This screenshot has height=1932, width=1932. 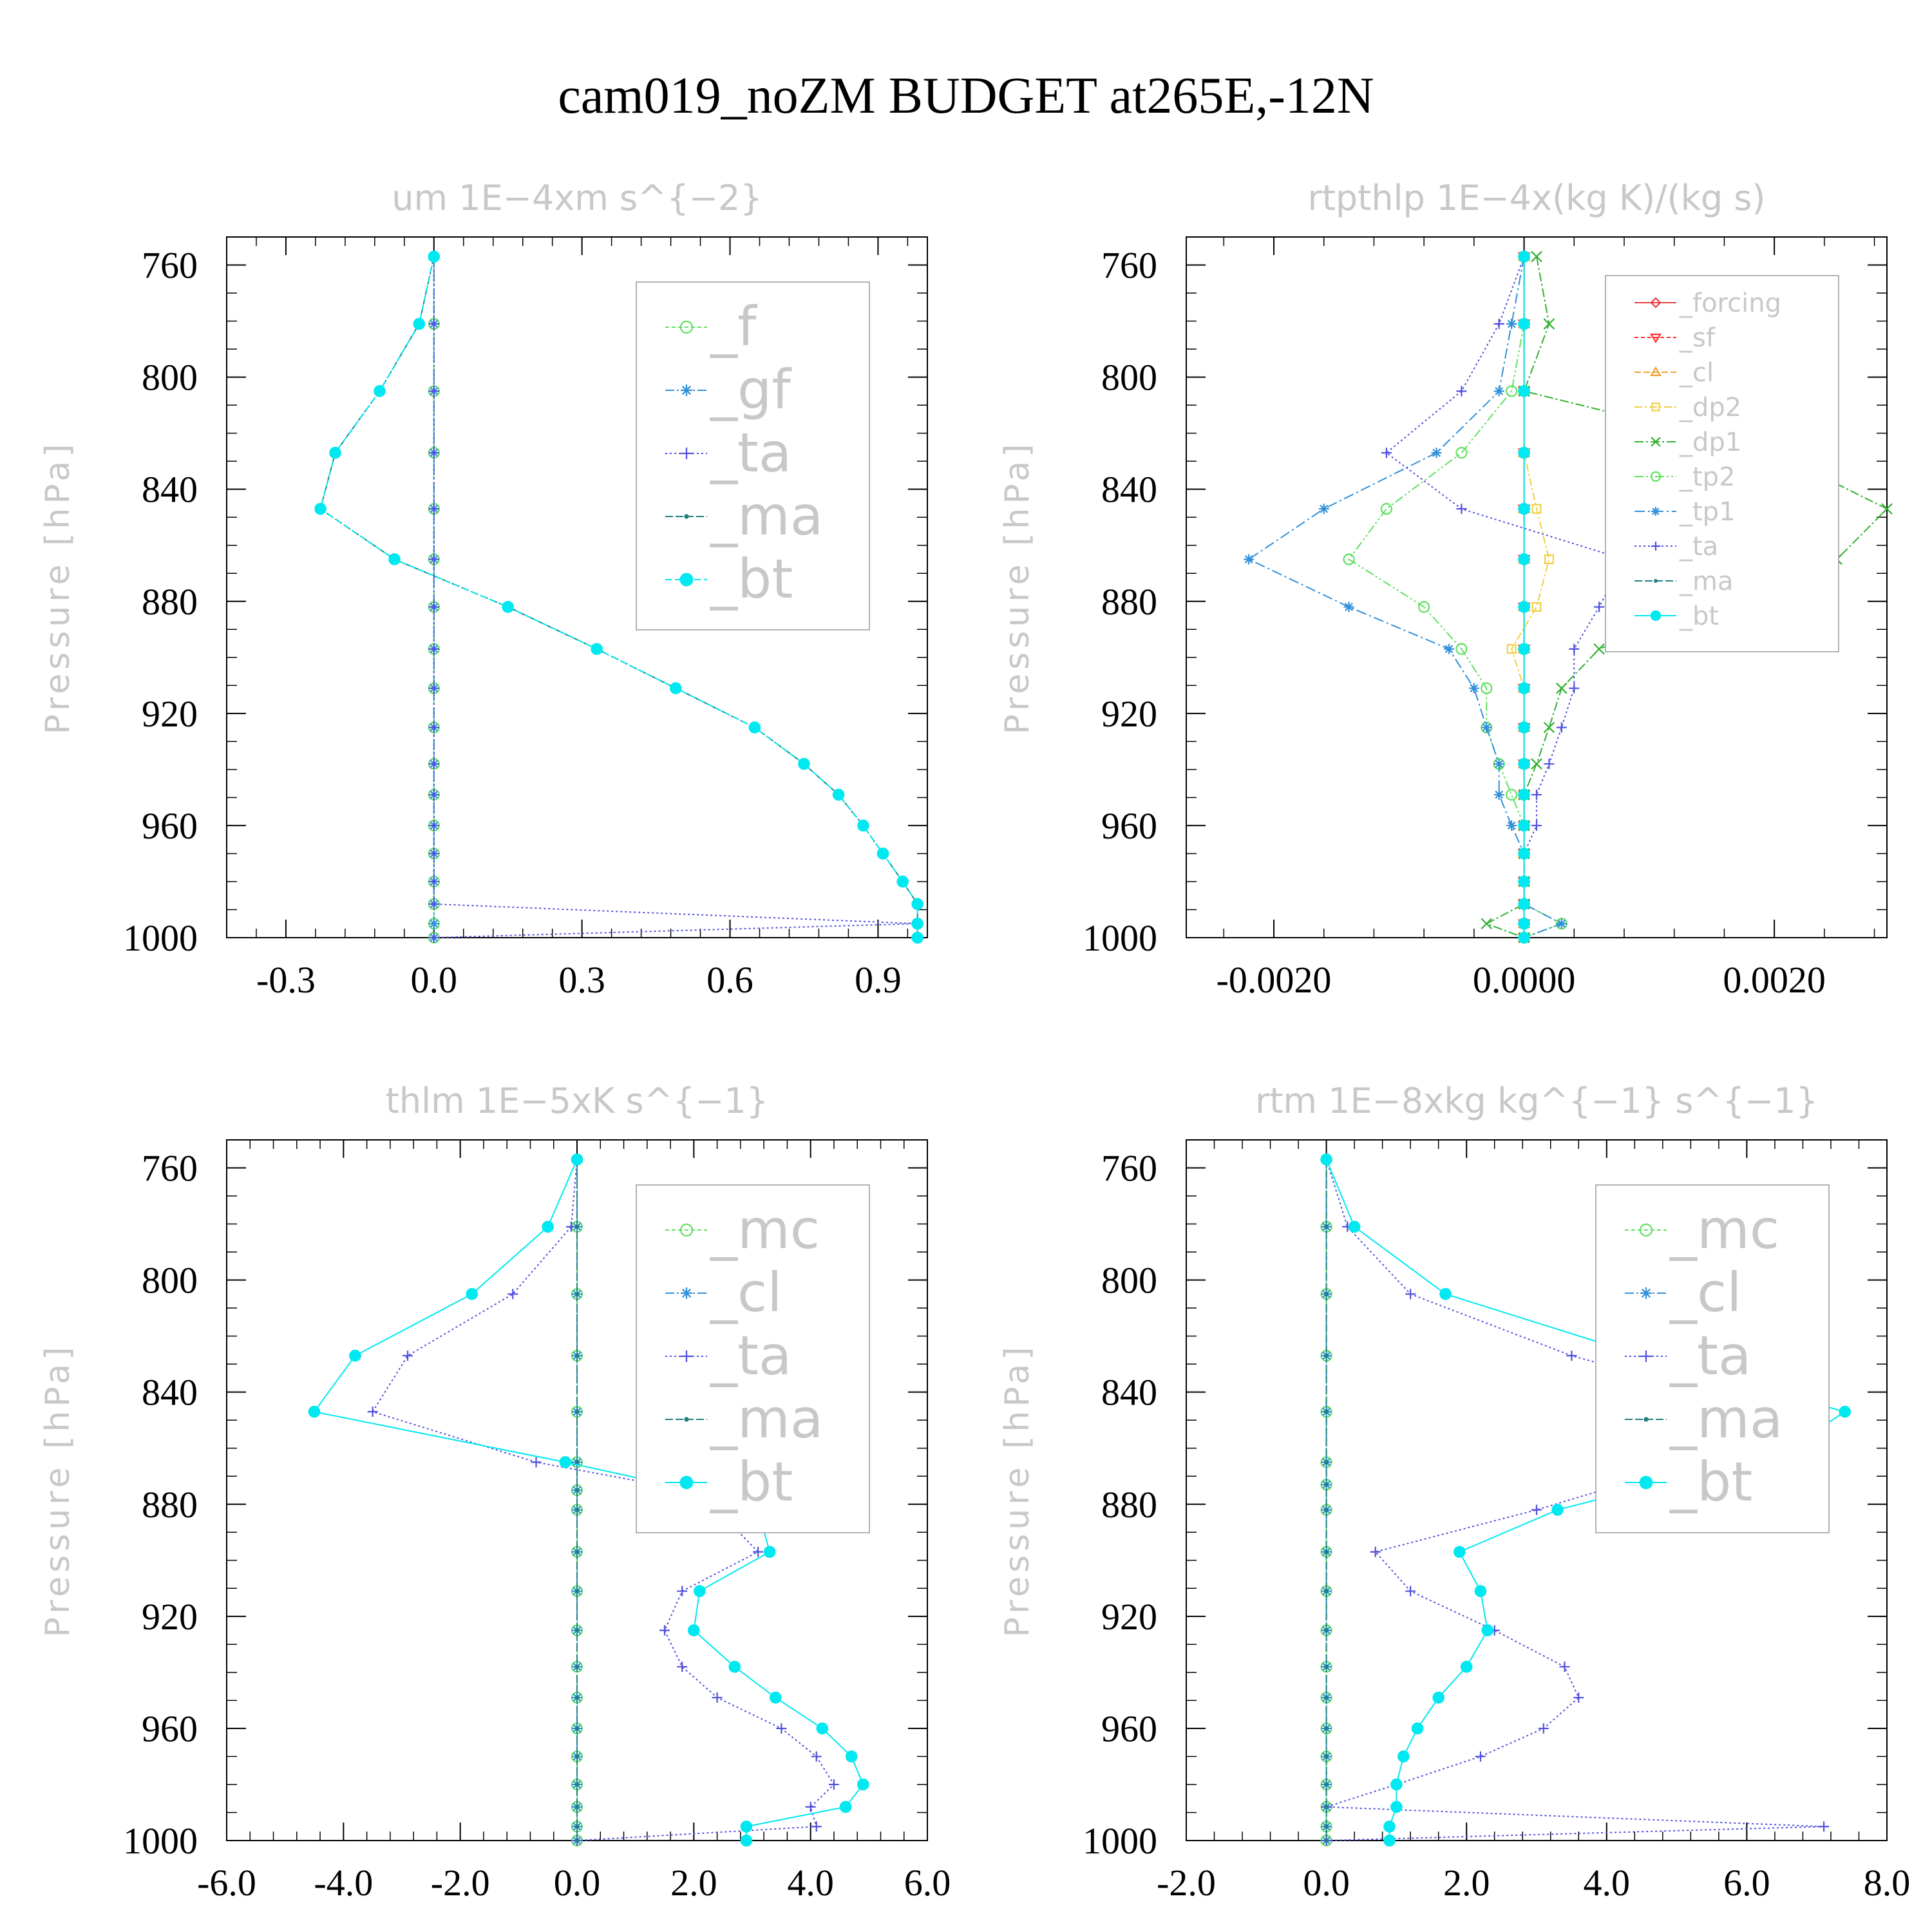 What do you see at coordinates (58, 587) in the screenshot?
I see `y-axis-label: Pressure [hPa]` at bounding box center [58, 587].